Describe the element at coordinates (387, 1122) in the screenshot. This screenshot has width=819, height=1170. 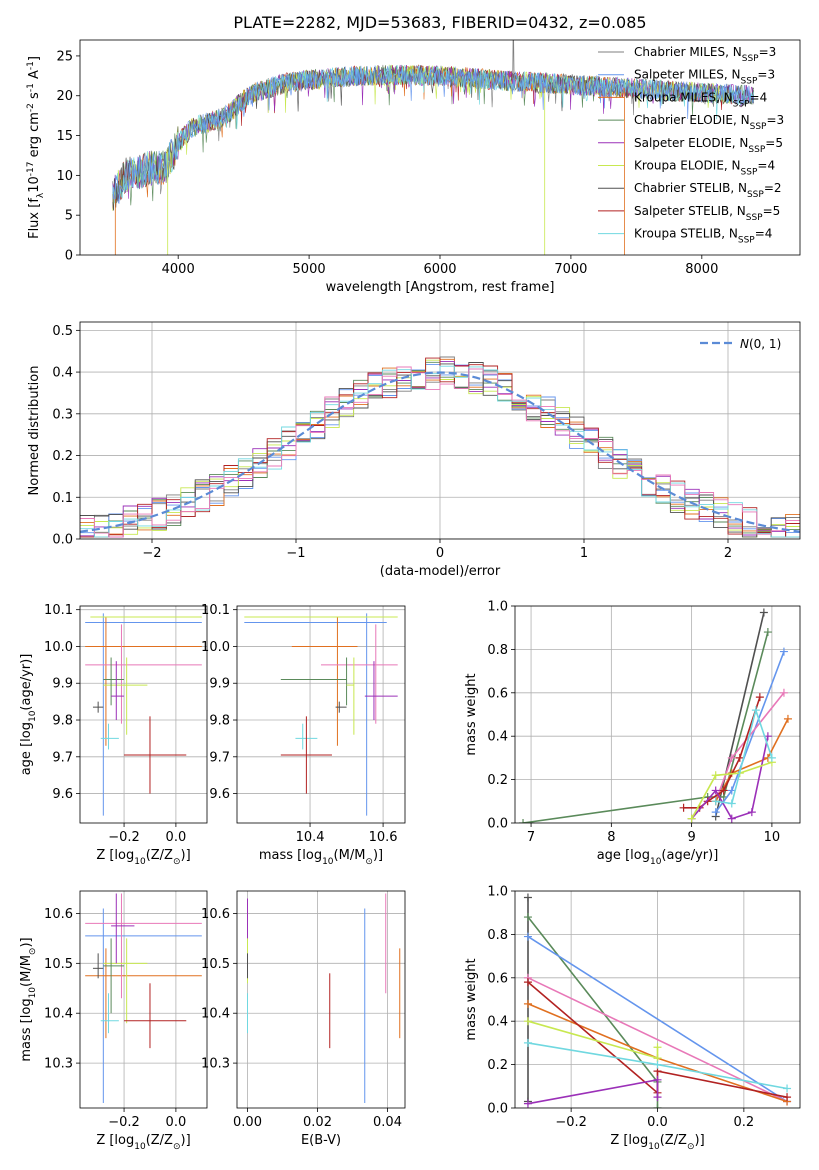
I see `x-tick-label: 0.04` at that location.